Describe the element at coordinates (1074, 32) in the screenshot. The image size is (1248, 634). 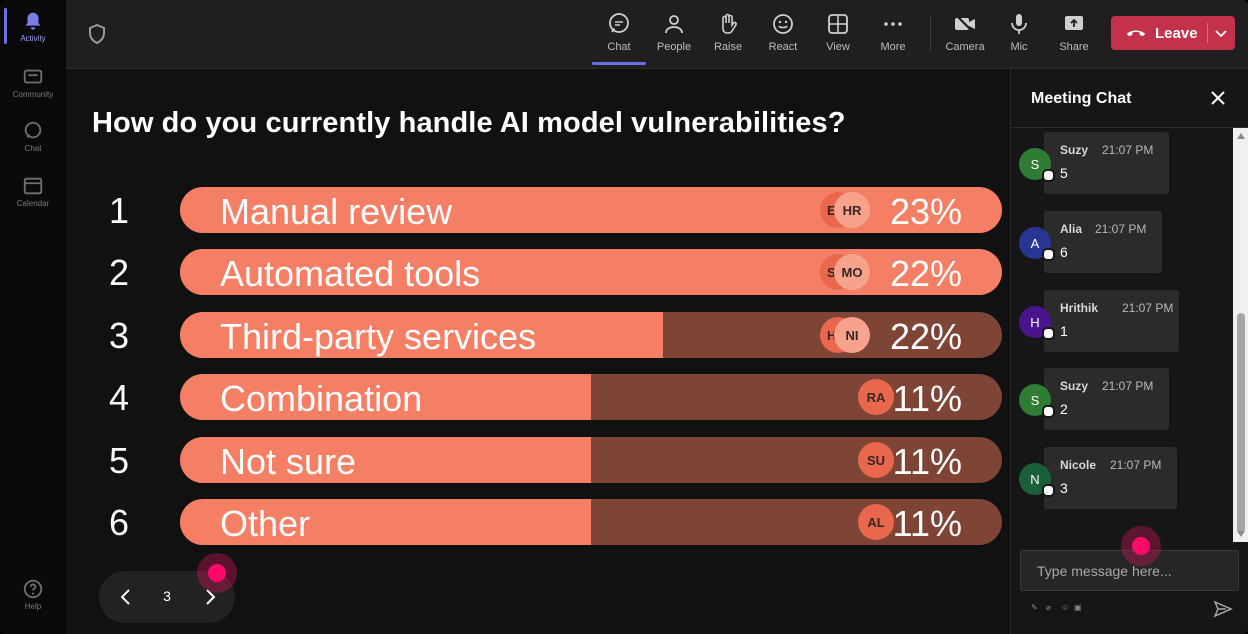
I see `share-button: Share` at that location.